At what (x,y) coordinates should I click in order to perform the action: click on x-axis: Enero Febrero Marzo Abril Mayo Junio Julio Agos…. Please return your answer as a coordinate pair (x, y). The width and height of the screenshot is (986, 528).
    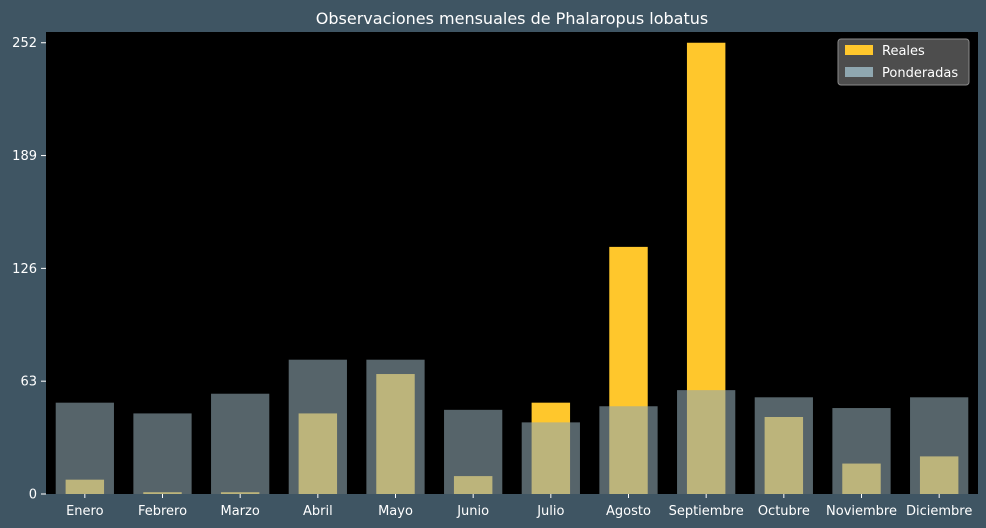
    Looking at the image, I should click on (519, 506).